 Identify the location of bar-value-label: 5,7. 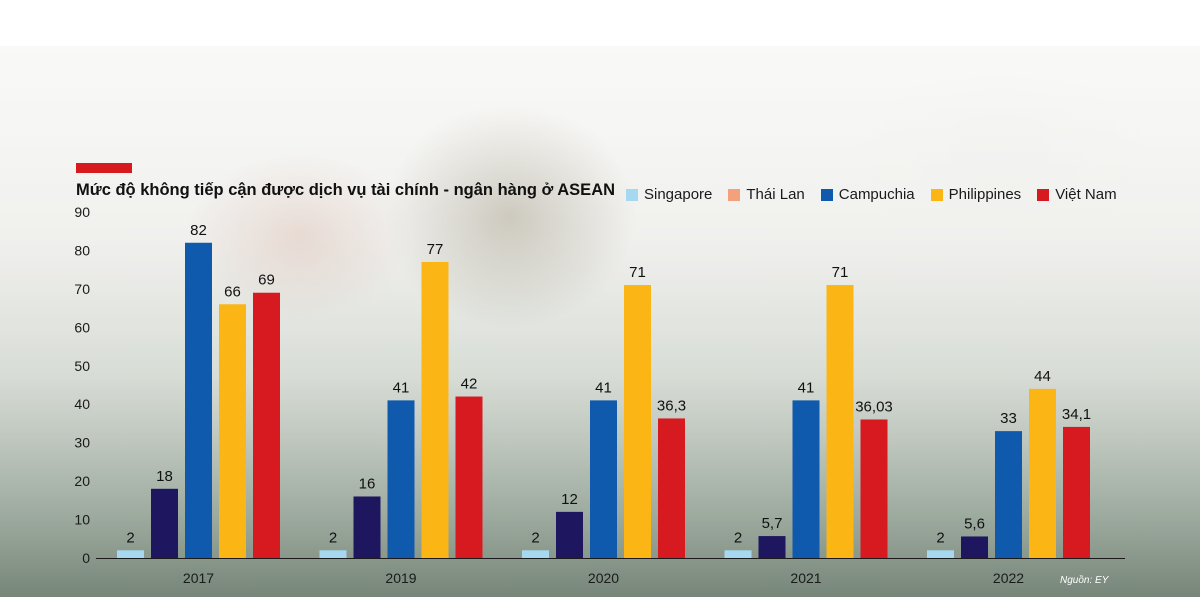
(772, 523).